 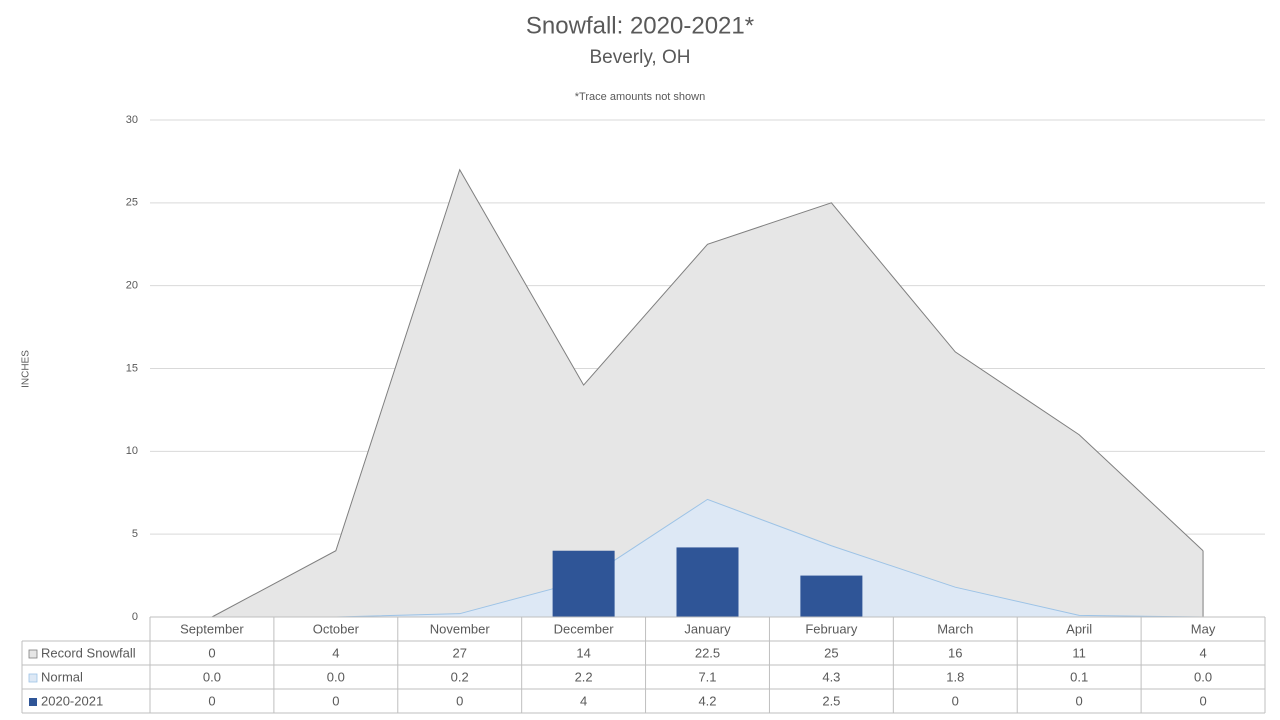 I want to click on table-value: 4.3, so click(x=831, y=676).